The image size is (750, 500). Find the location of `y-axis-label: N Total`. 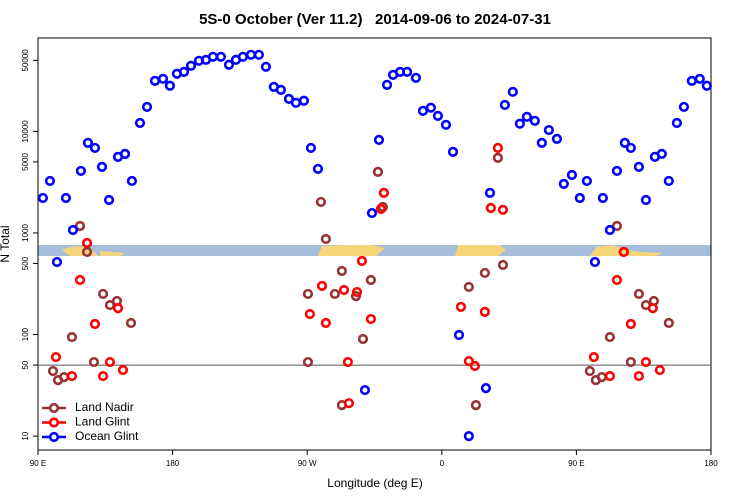

y-axis-label: N Total is located at coordinates (6, 243).